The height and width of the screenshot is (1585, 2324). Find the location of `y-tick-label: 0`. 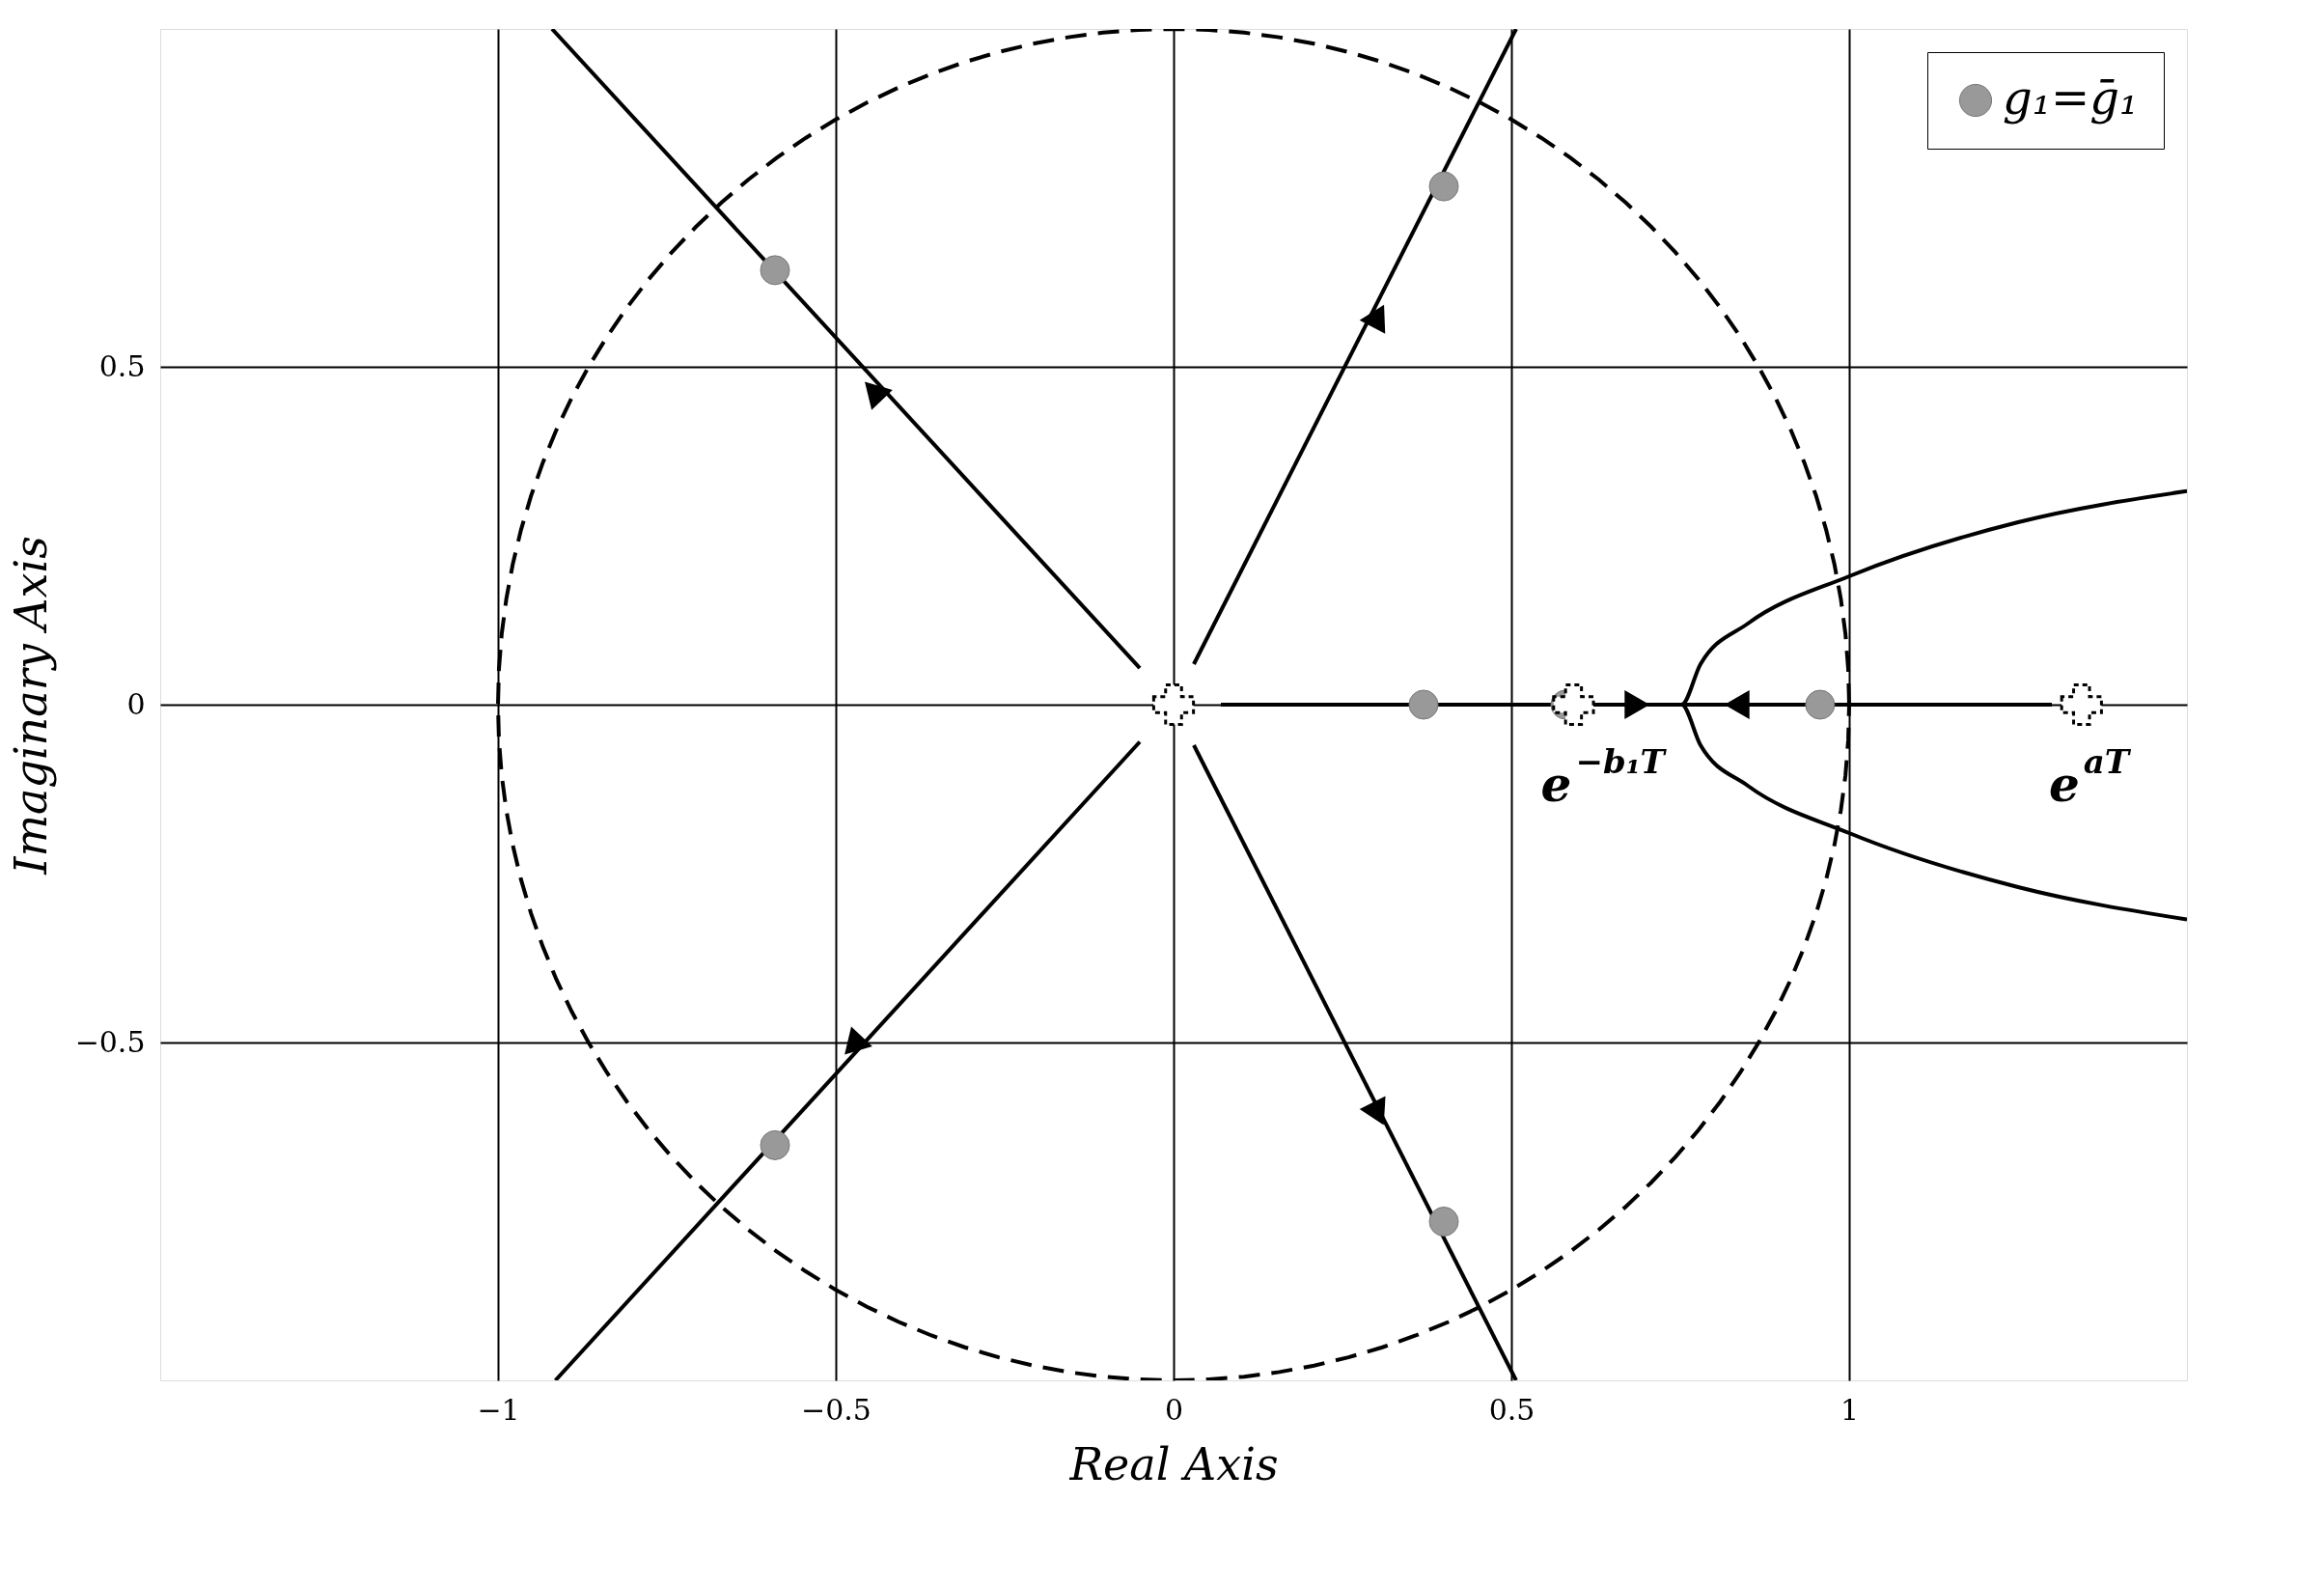

y-tick-label: 0 is located at coordinates (136, 704).